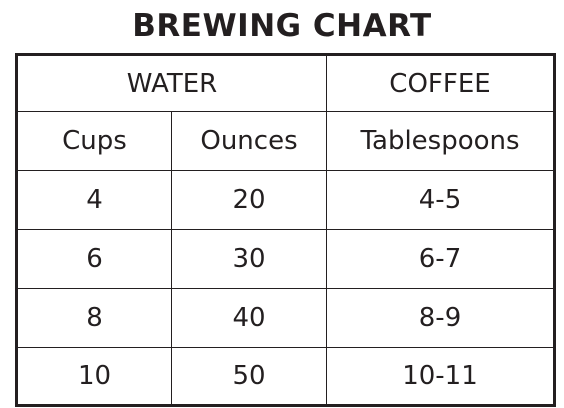 This screenshot has width=564, height=408. I want to click on ounces-cell: 30, so click(249, 259).